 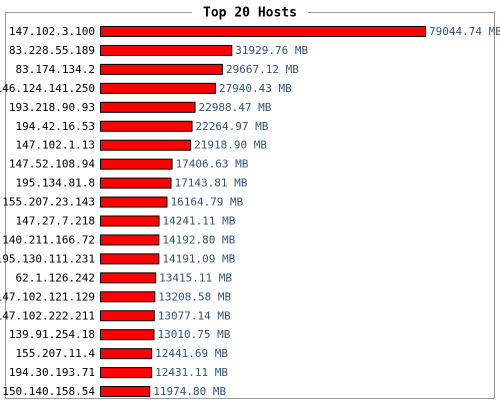 What do you see at coordinates (52, 372) in the screenshot?
I see `category-label: 194.30.193.71` at bounding box center [52, 372].